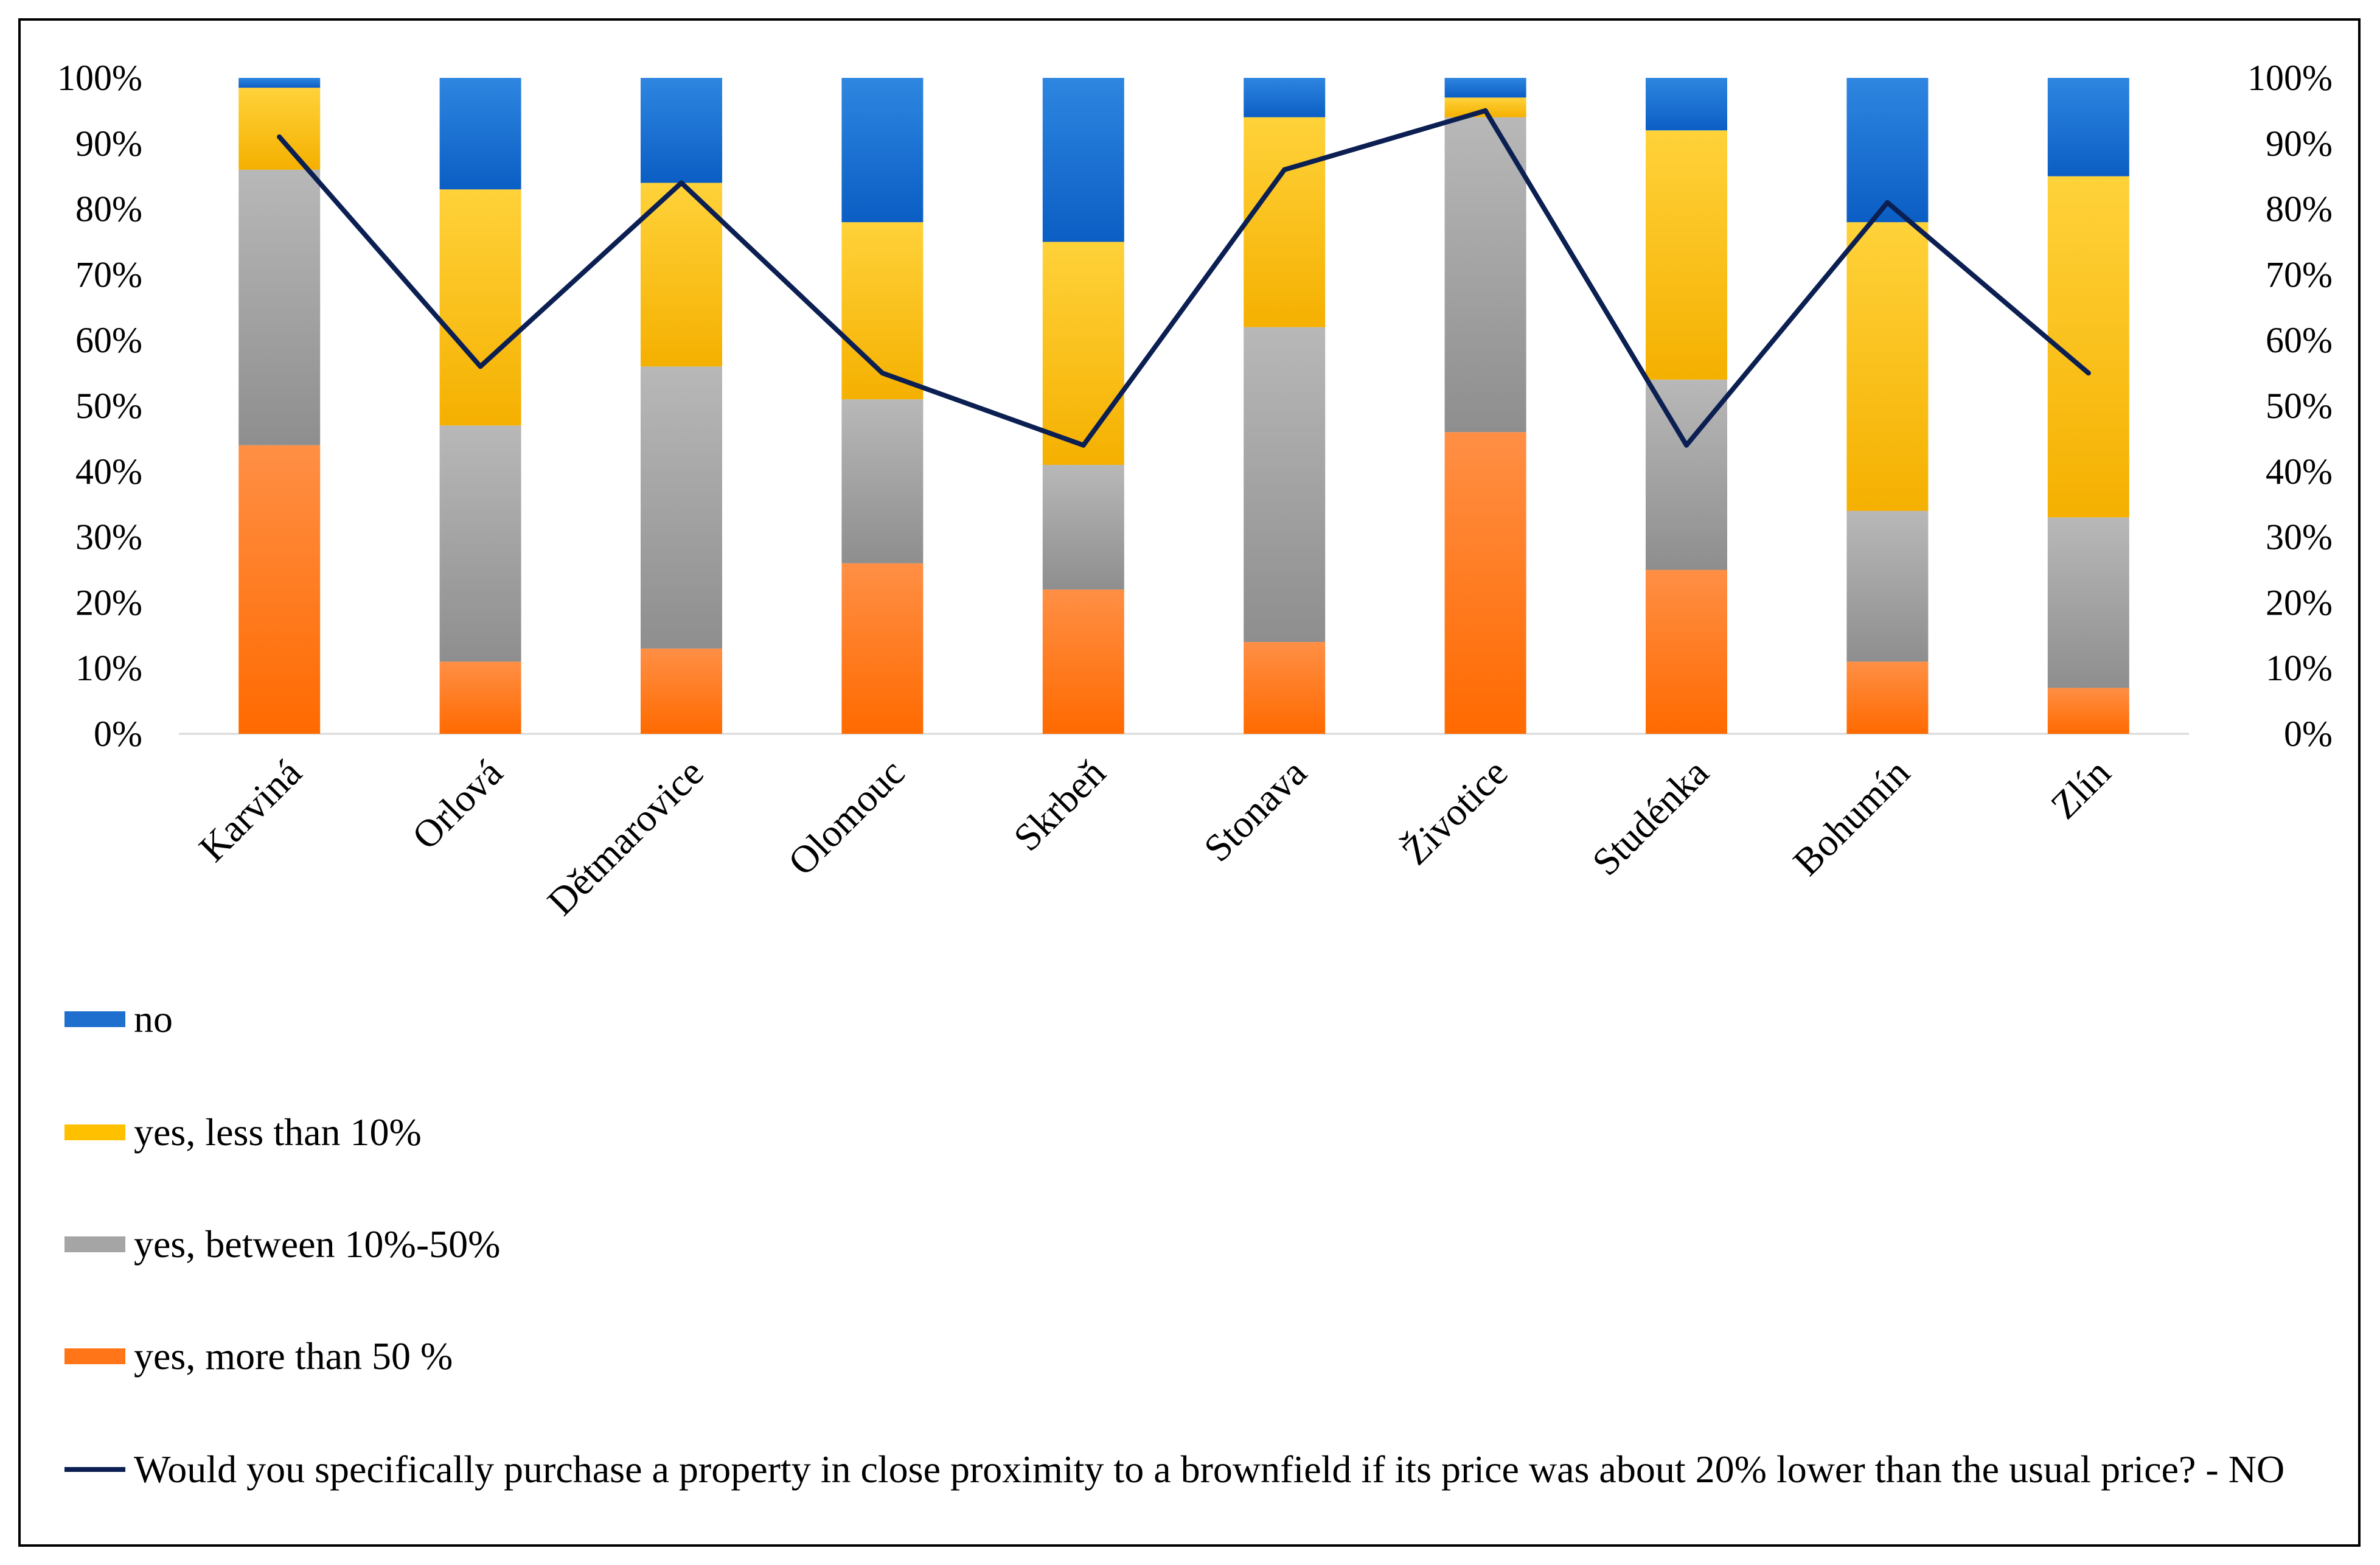 The width and height of the screenshot is (2380, 1565). I want to click on y-tick-left: 40%, so click(108, 471).